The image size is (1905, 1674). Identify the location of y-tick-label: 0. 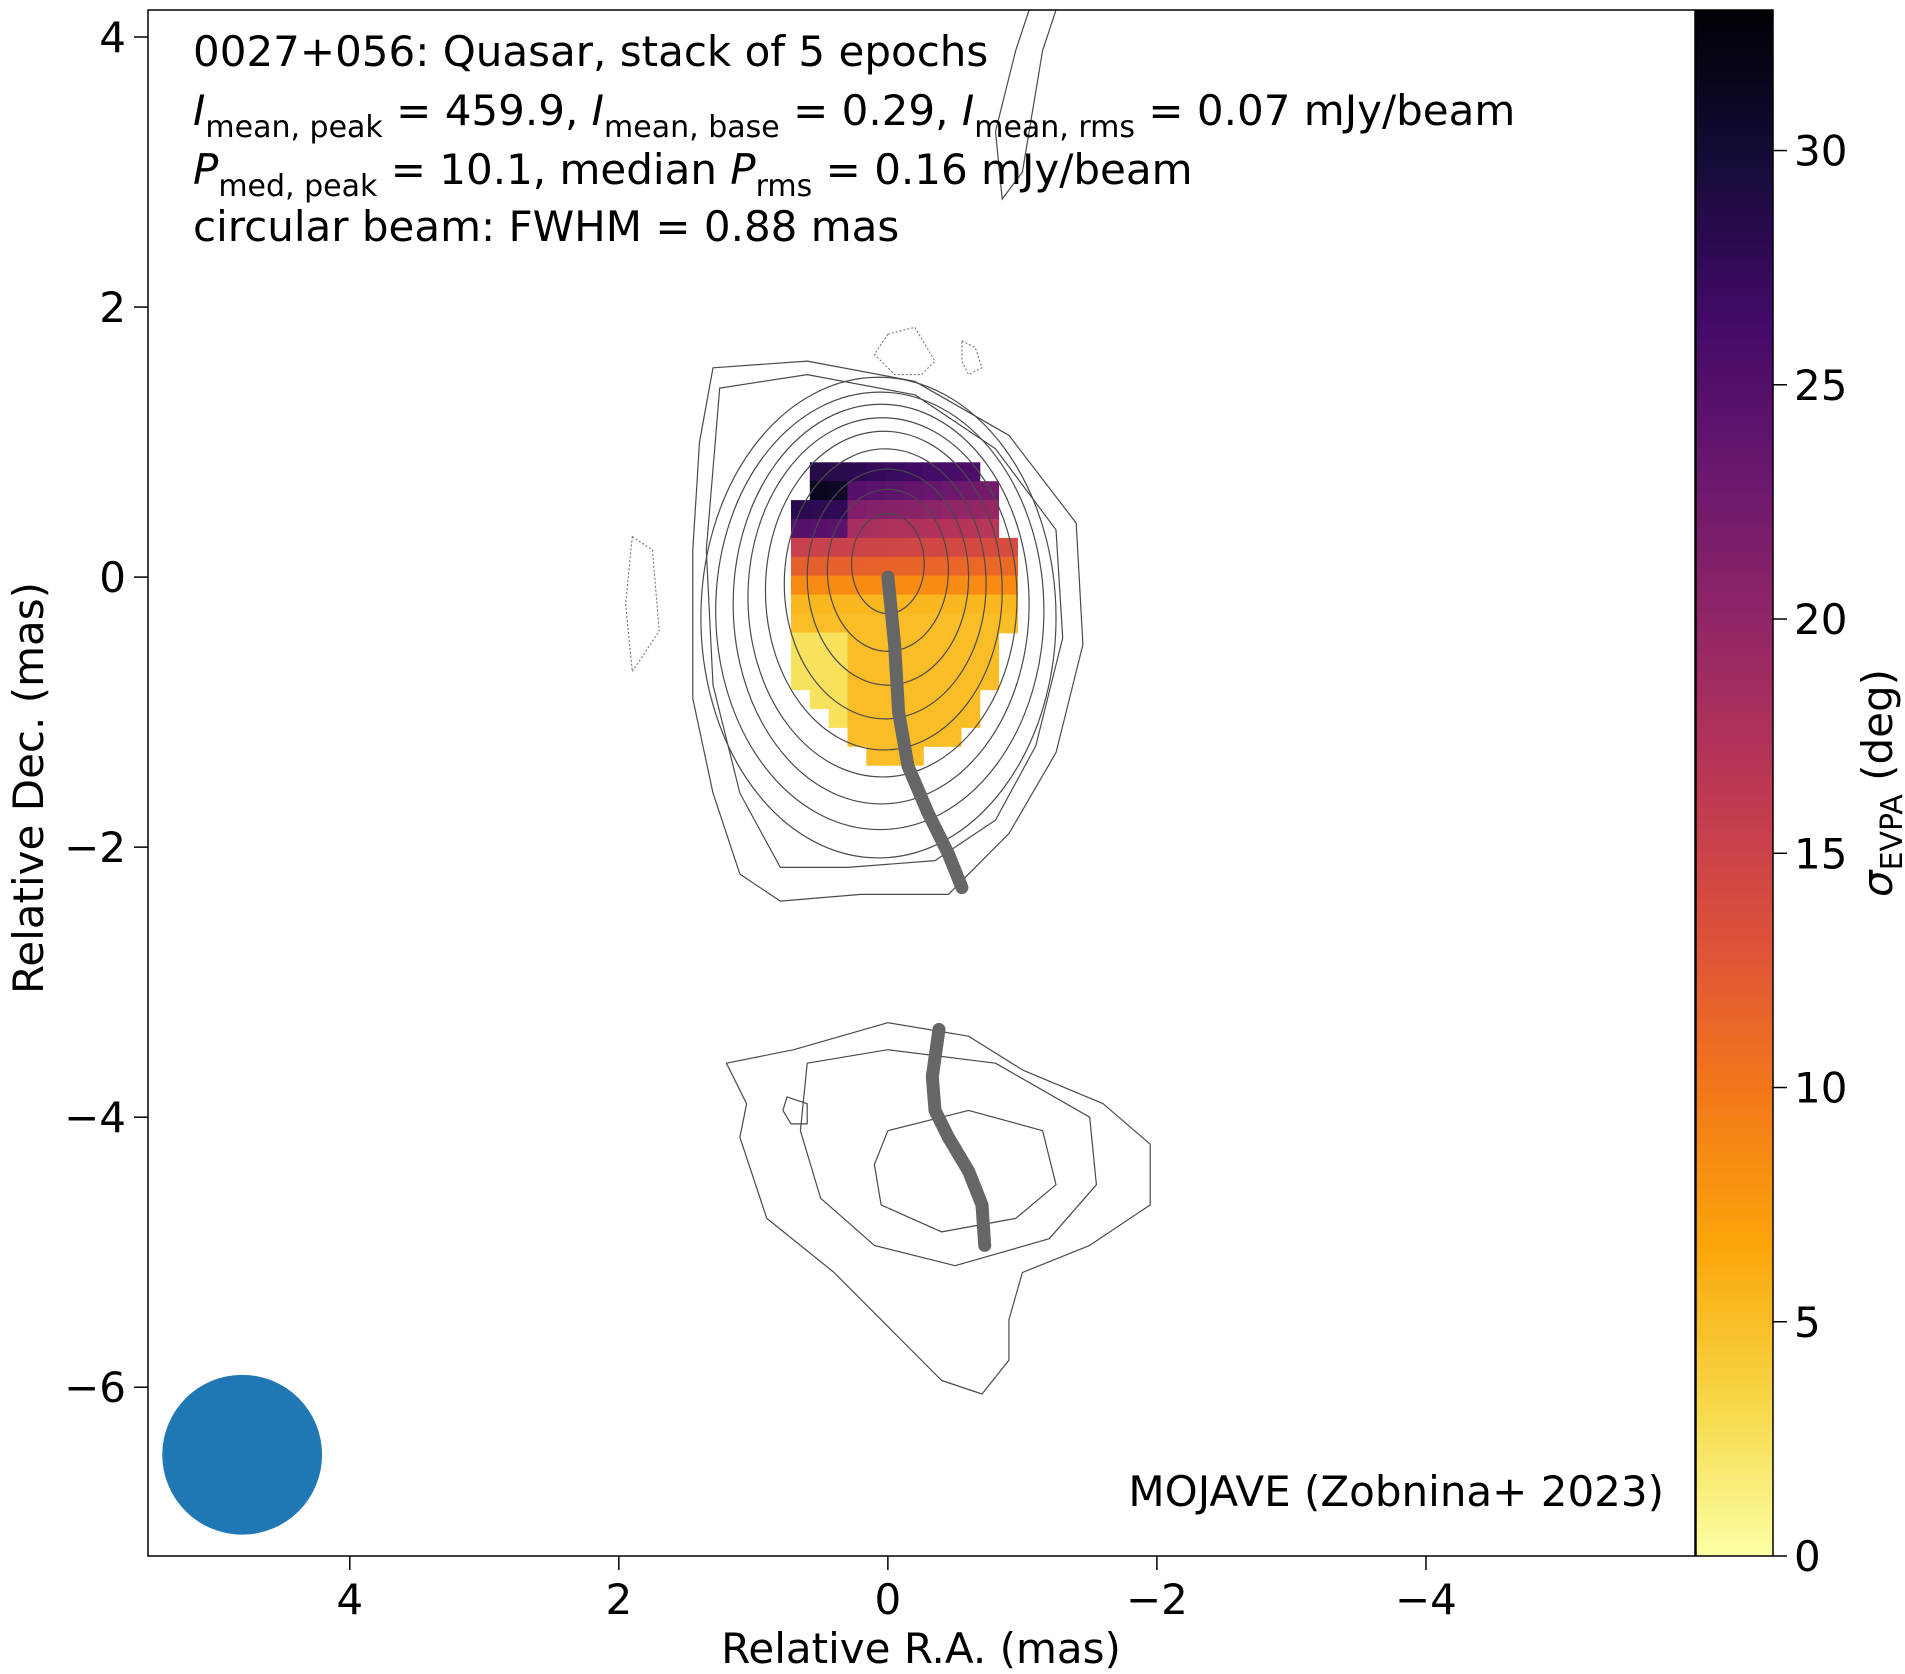
(112, 577).